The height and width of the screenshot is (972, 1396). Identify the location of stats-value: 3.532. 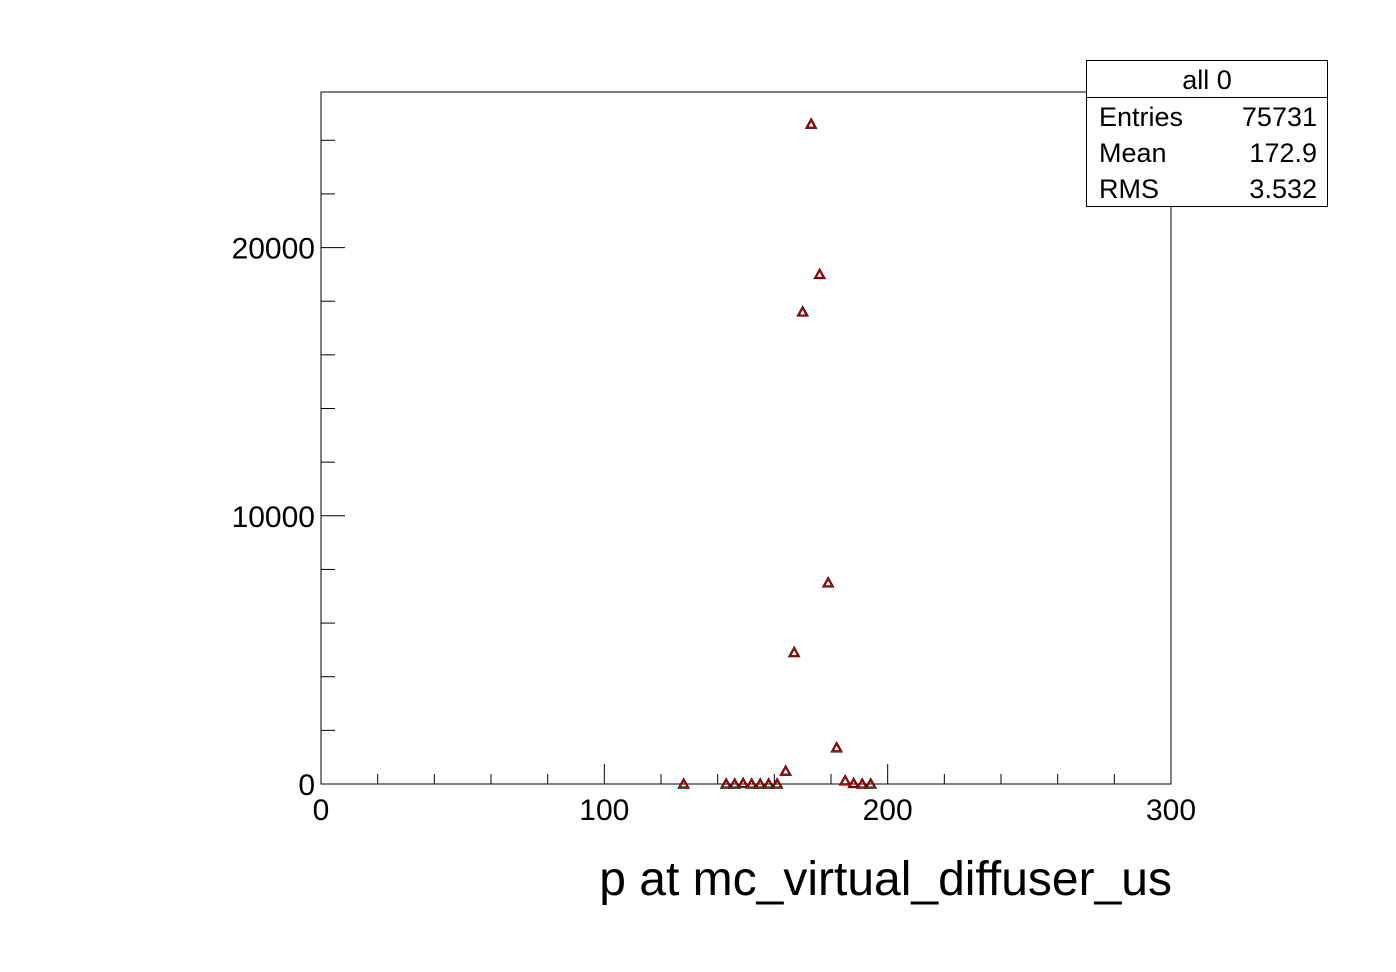
(1283, 189).